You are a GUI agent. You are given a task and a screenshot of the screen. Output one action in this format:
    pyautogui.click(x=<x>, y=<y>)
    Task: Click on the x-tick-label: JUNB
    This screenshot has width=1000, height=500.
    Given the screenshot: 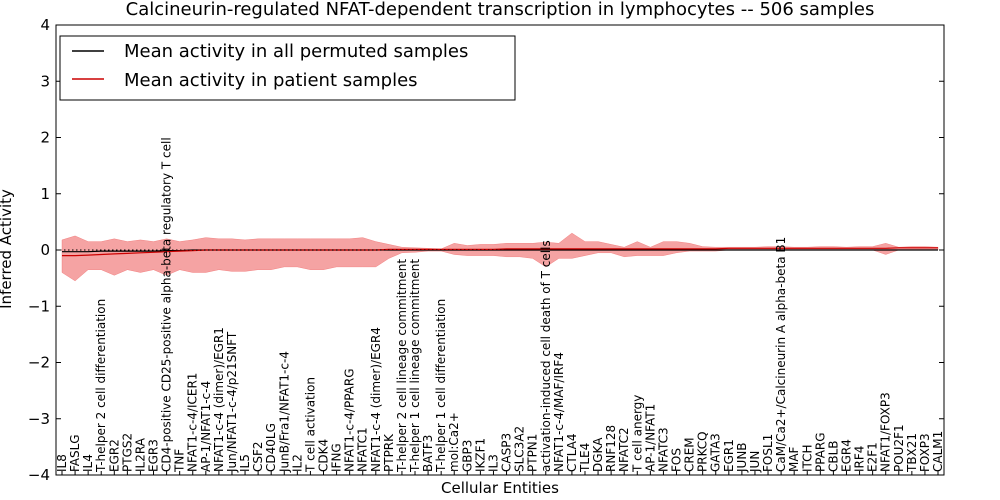 What is the action you would take?
    pyautogui.click(x=742, y=457)
    